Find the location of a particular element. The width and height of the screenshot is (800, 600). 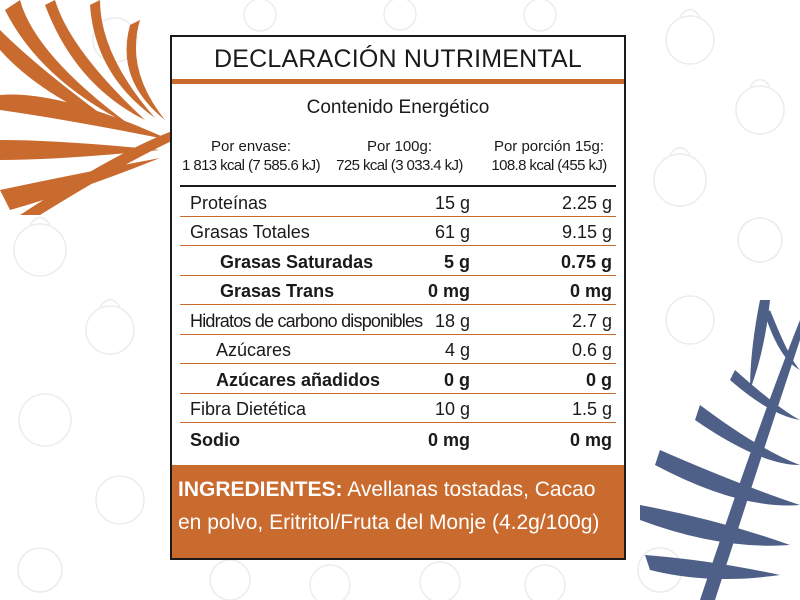

nutrient-label: Grasas Totales is located at coordinates (250, 232).